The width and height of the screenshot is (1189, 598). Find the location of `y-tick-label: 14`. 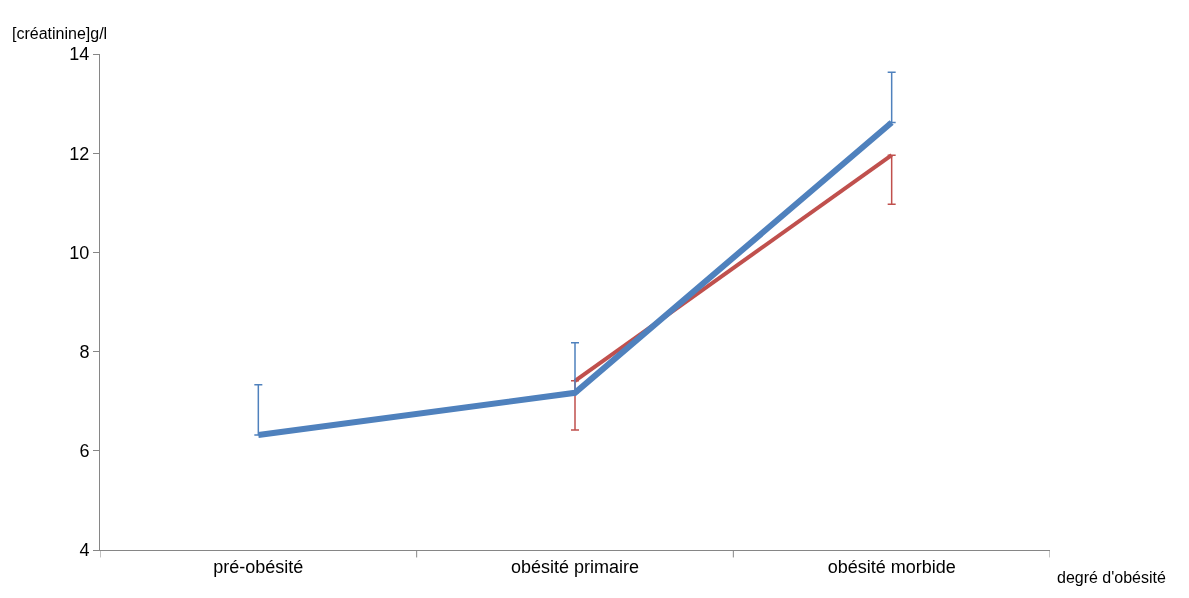

y-tick-label: 14 is located at coordinates (79, 54).